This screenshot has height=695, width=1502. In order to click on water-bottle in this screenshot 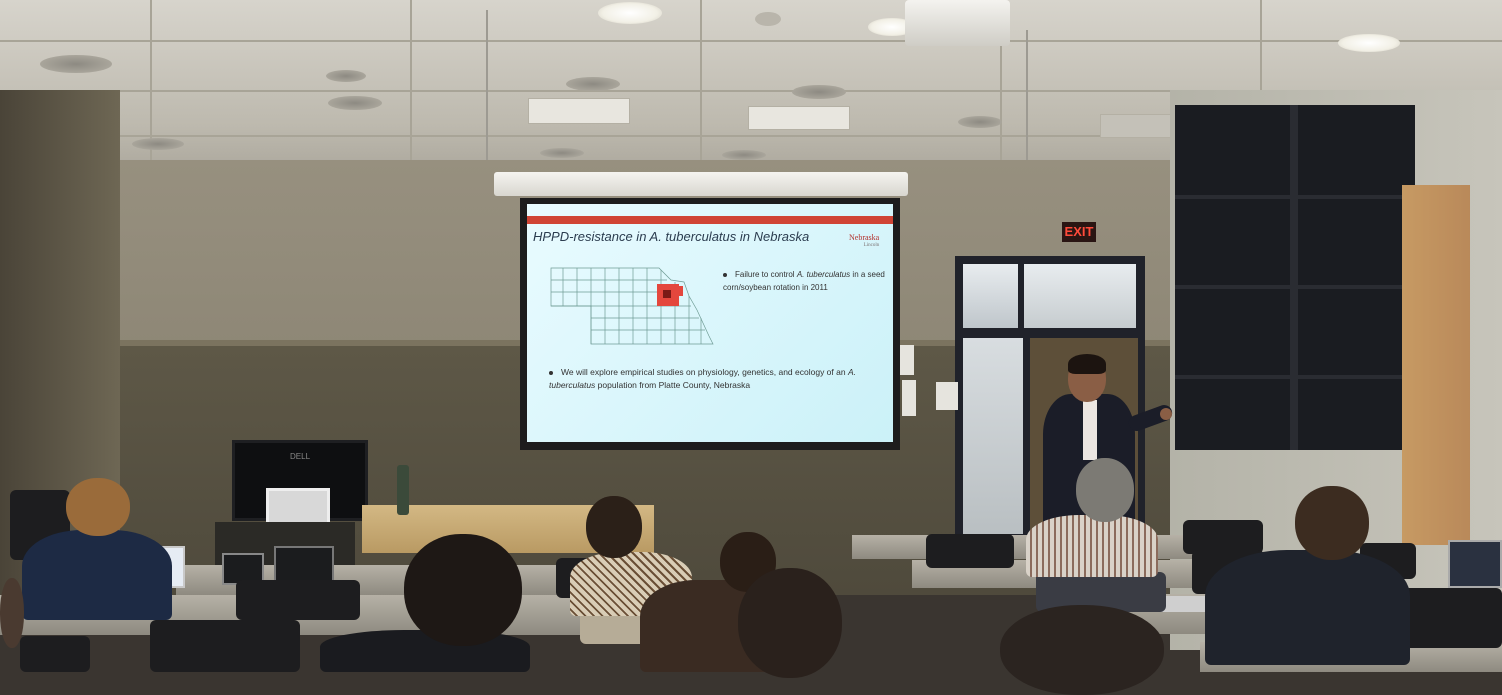, I will do `click(403, 490)`.